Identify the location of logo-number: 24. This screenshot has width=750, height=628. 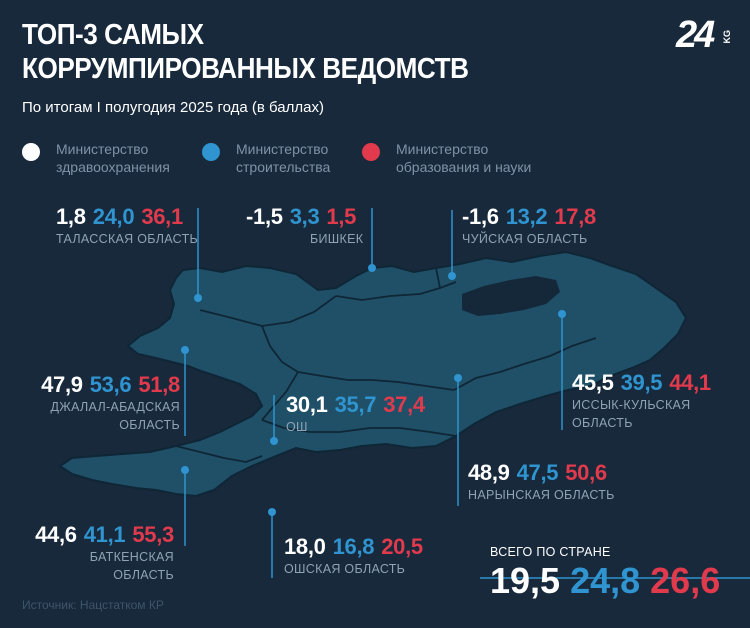
(695, 35).